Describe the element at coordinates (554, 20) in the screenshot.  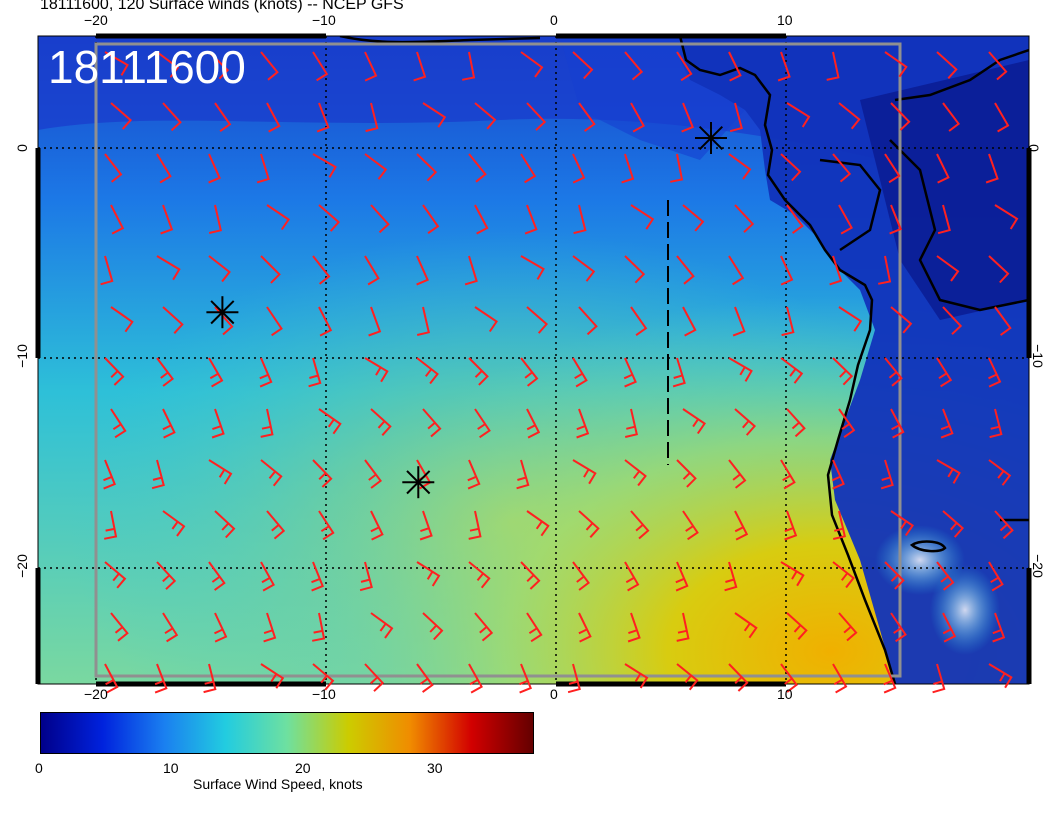
I see `x-tick-top-3: 0` at that location.